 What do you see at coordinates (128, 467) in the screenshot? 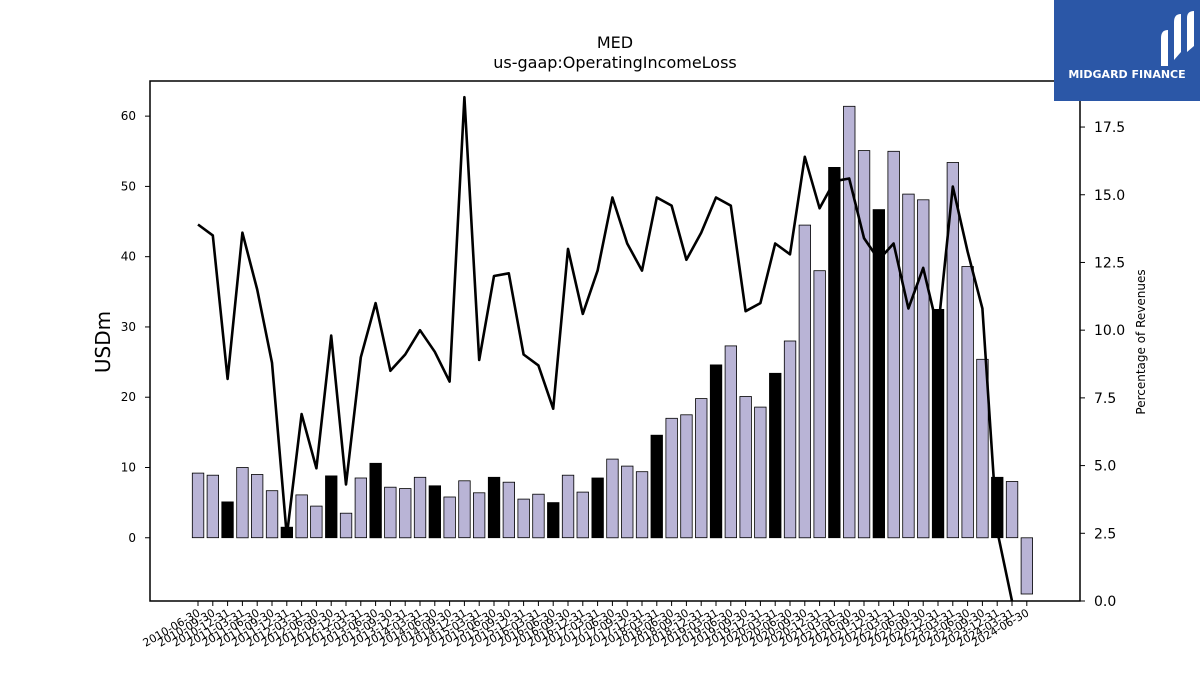
I see `y-tick-label: 10` at bounding box center [128, 467].